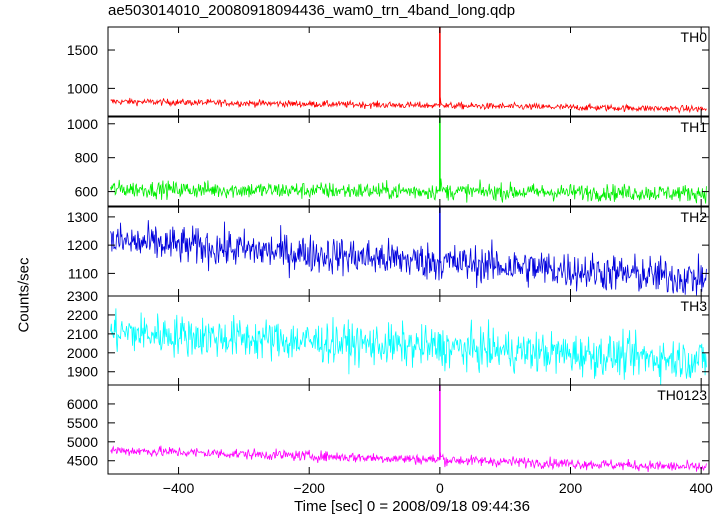  What do you see at coordinates (82, 461) in the screenshot?
I see `y-tick-label: 4500` at bounding box center [82, 461].